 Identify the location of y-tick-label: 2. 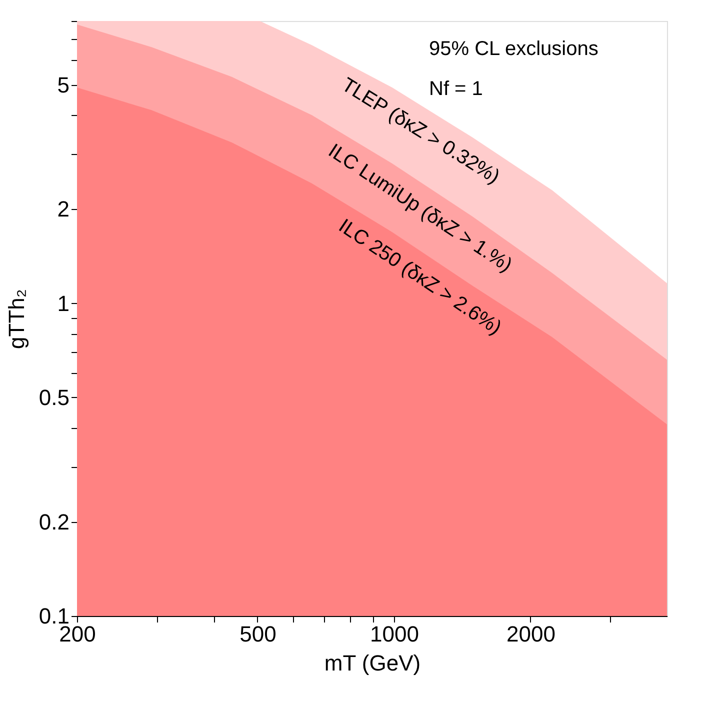
(63, 209).